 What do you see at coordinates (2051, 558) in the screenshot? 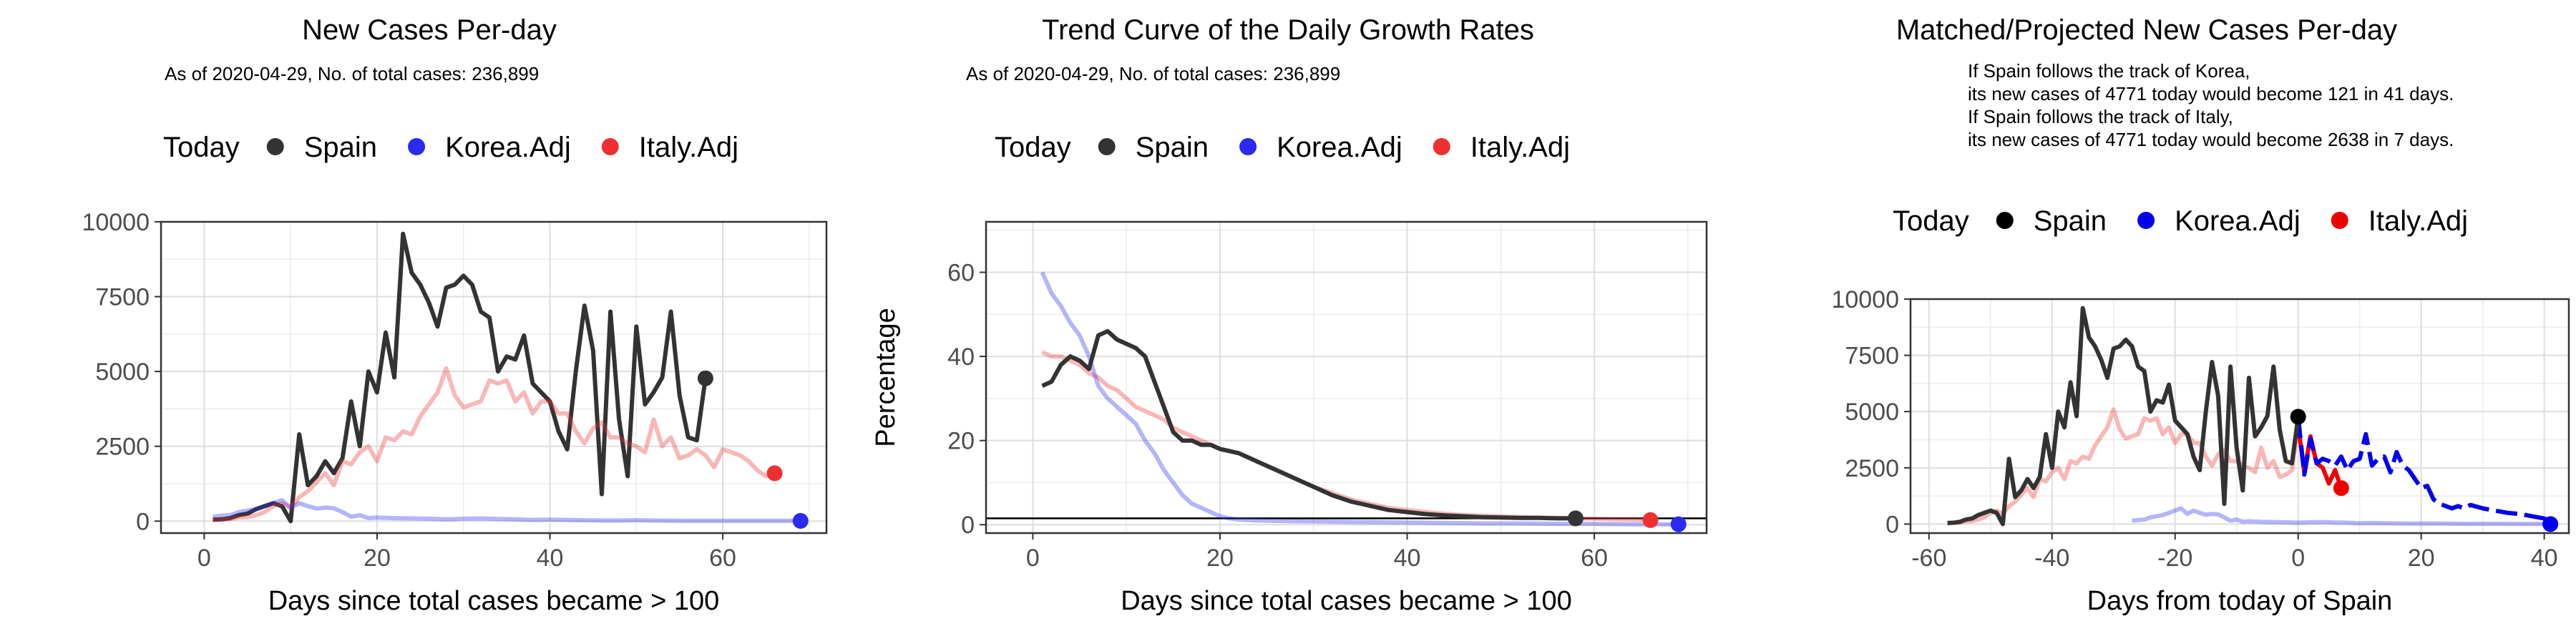
I see `x-tick-label: -40` at bounding box center [2051, 558].